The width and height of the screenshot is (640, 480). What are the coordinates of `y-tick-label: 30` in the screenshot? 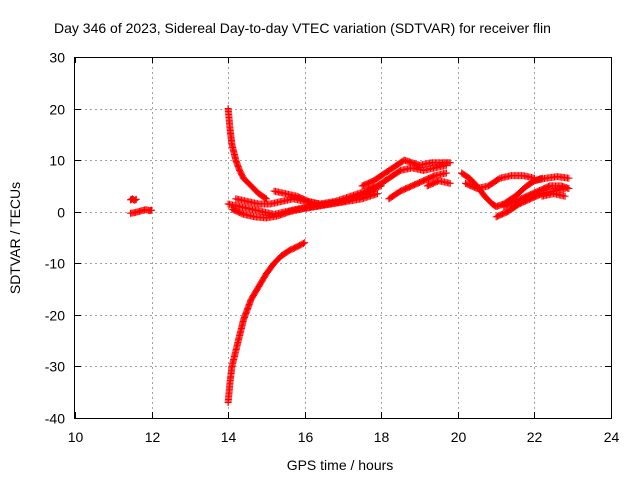 It's located at (57, 58).